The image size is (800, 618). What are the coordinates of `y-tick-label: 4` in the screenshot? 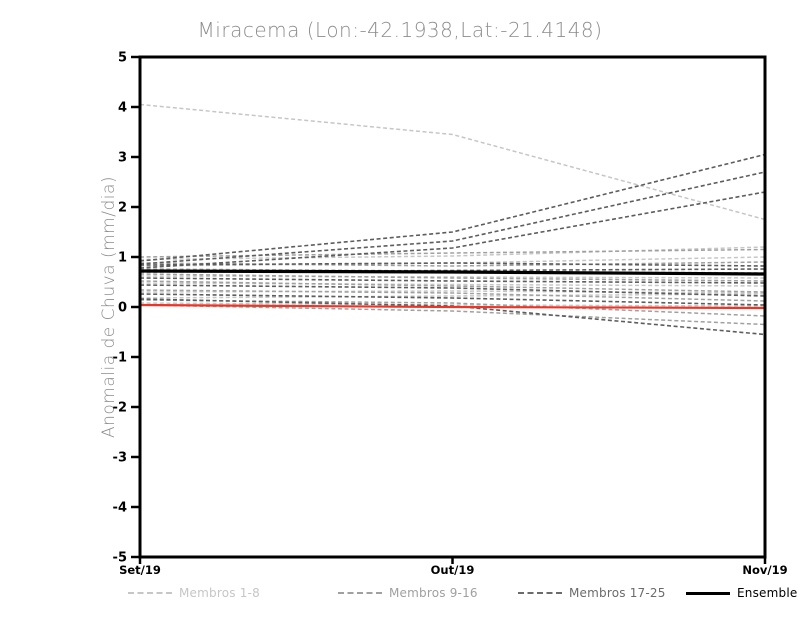 It's located at (122, 108).